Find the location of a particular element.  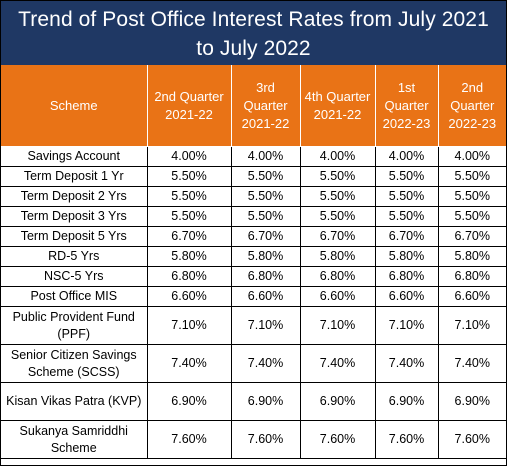

scheme-name-cell: RD-5 Yrs is located at coordinates (74, 256).